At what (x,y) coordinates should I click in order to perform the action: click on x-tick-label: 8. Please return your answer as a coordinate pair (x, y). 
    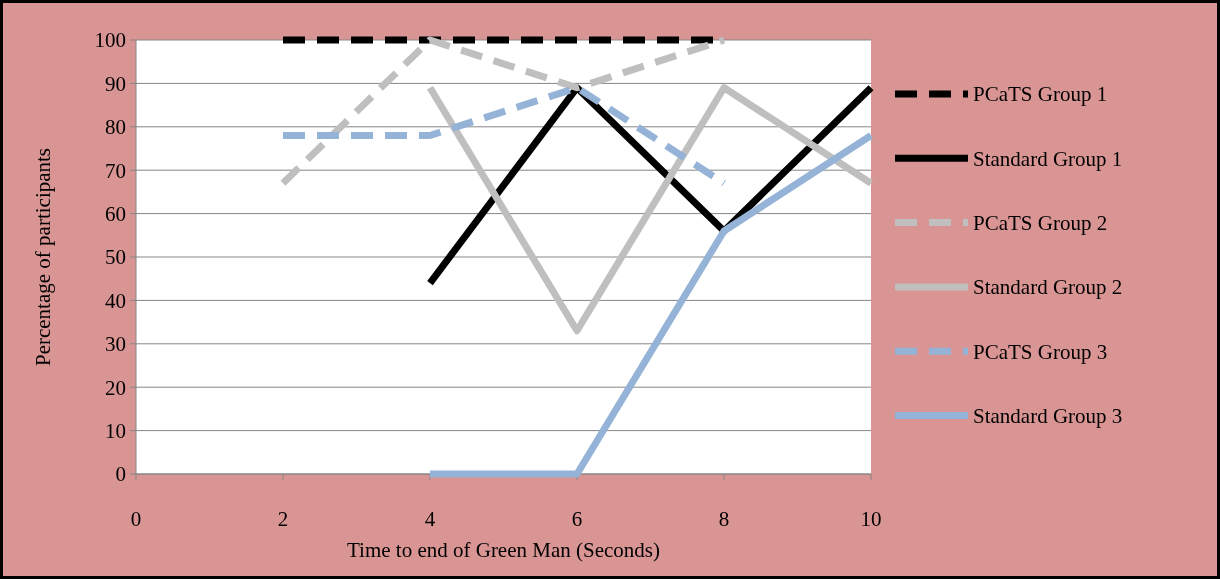
    Looking at the image, I should click on (724, 519).